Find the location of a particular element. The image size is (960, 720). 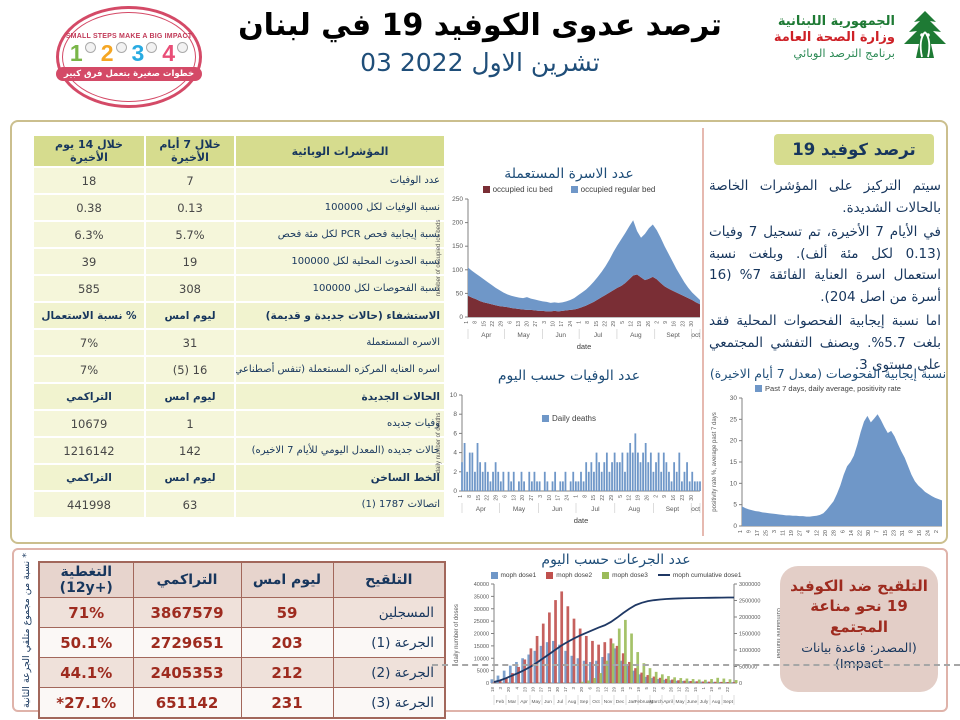

vaccination-message-source: (المصدر: قاعدة بيانات Impact) is located at coordinates (859, 655).